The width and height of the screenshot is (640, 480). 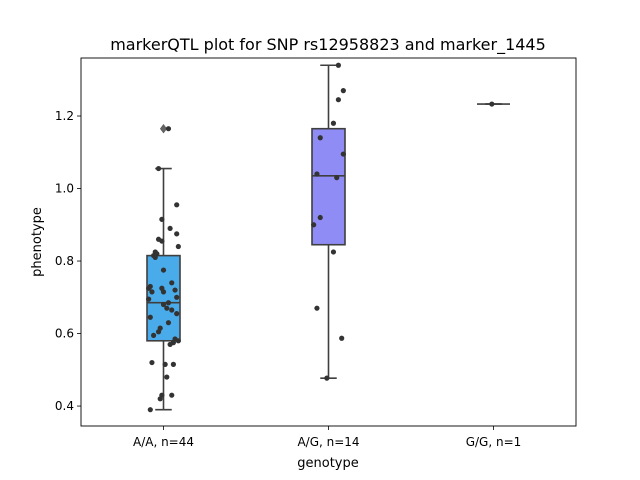 I want to click on y-tick-label: 1.0, so click(x=64, y=189).